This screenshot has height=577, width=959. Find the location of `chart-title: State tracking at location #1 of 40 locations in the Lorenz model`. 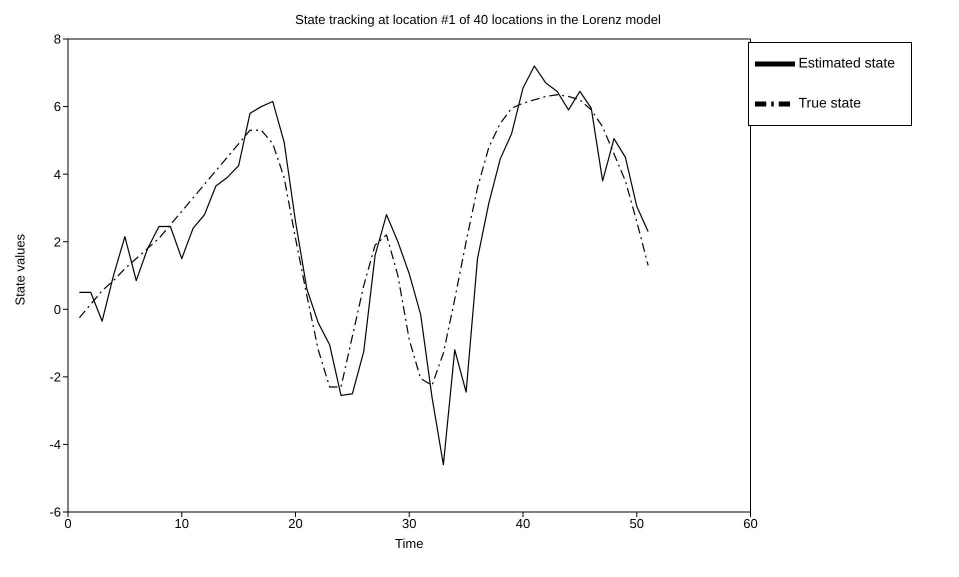

chart-title: State tracking at location #1 of 40 locations in the Lorenz model is located at coordinates (478, 19).